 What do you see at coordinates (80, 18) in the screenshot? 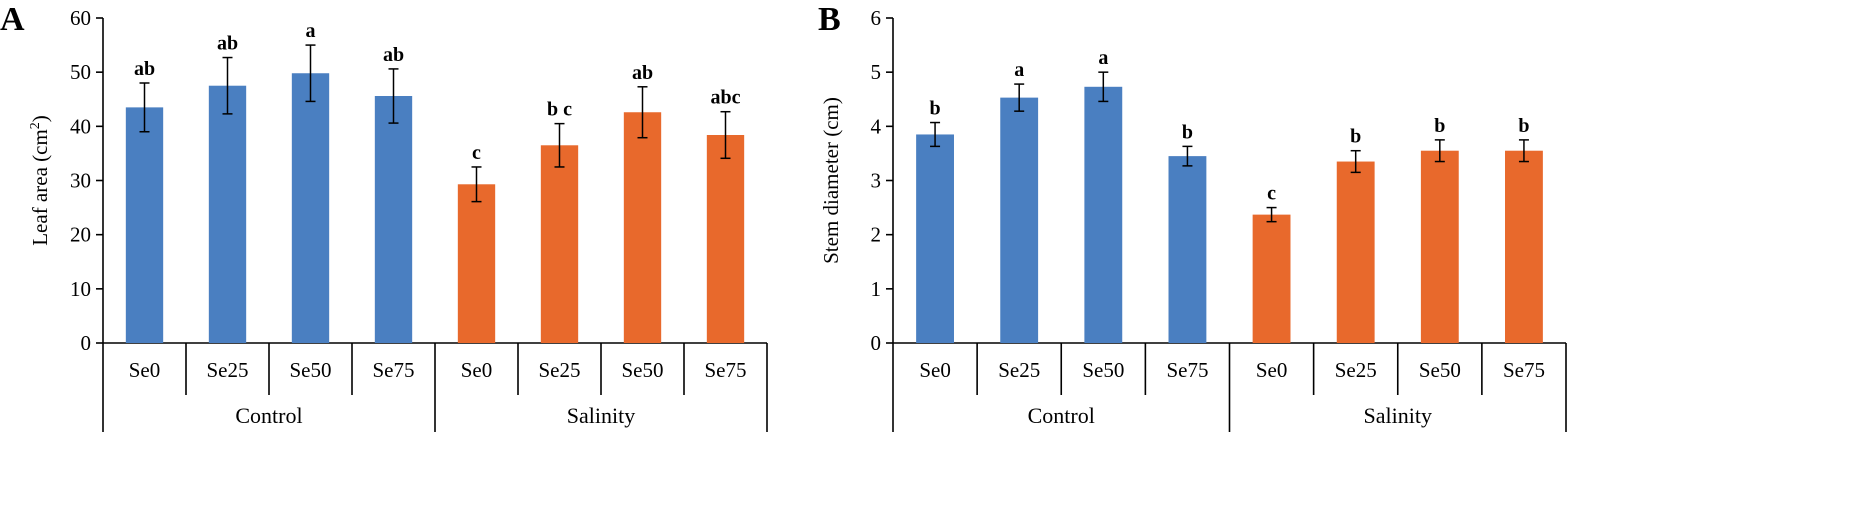
I see `y-tick-label: 60` at bounding box center [80, 18].